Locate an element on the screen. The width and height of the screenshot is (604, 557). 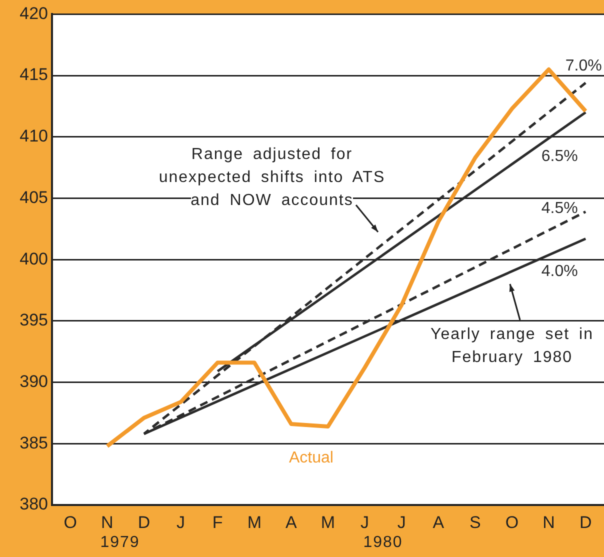
y-tick-label: 395 is located at coordinates (34, 320).